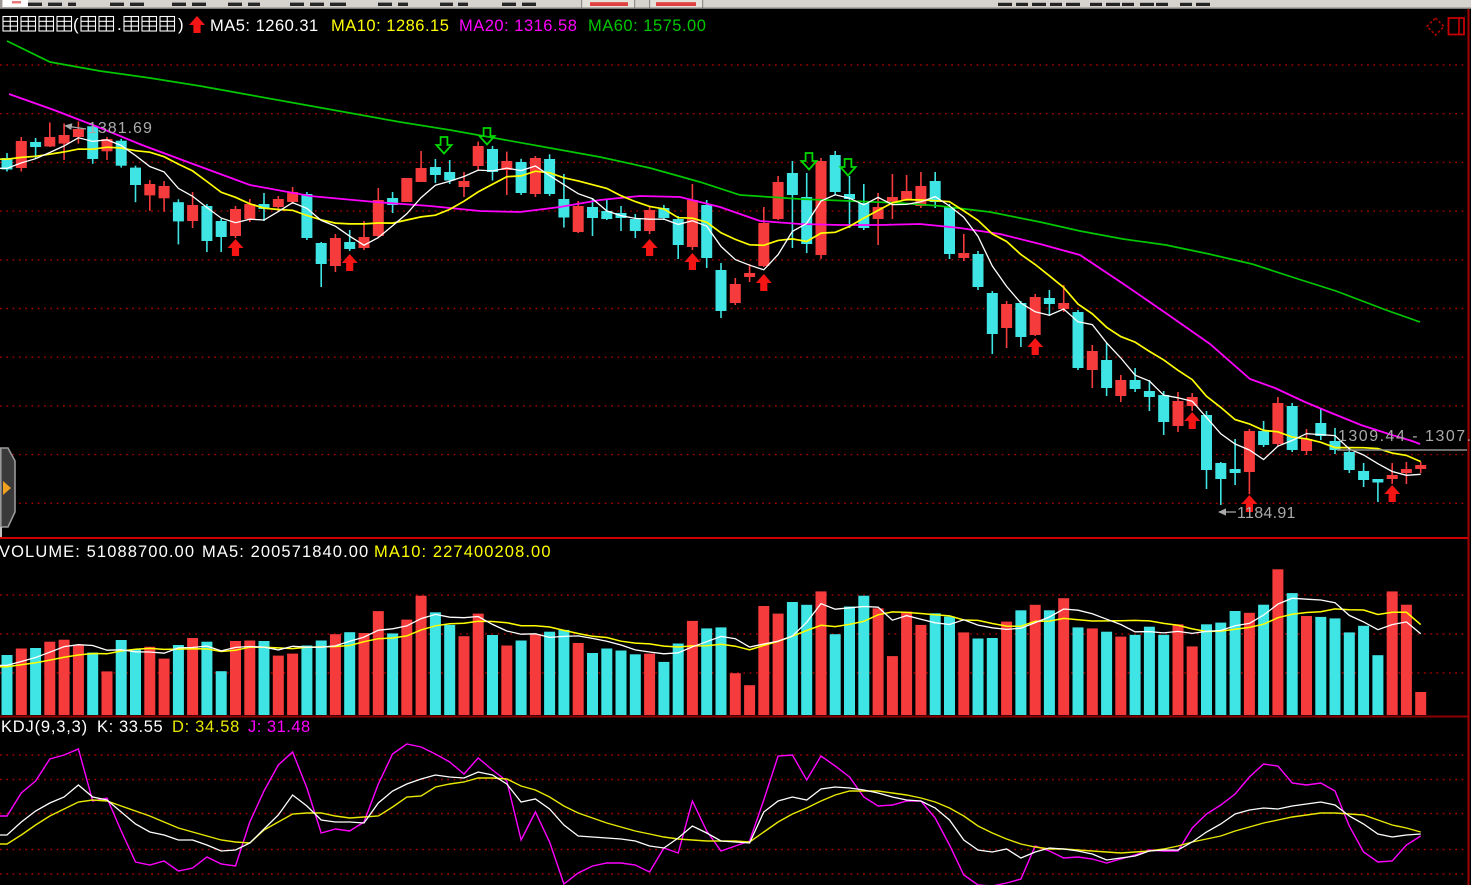  What do you see at coordinates (97, 552) in the screenshot?
I see `svg-text: VOLUME: 51088700.00` at bounding box center [97, 552].